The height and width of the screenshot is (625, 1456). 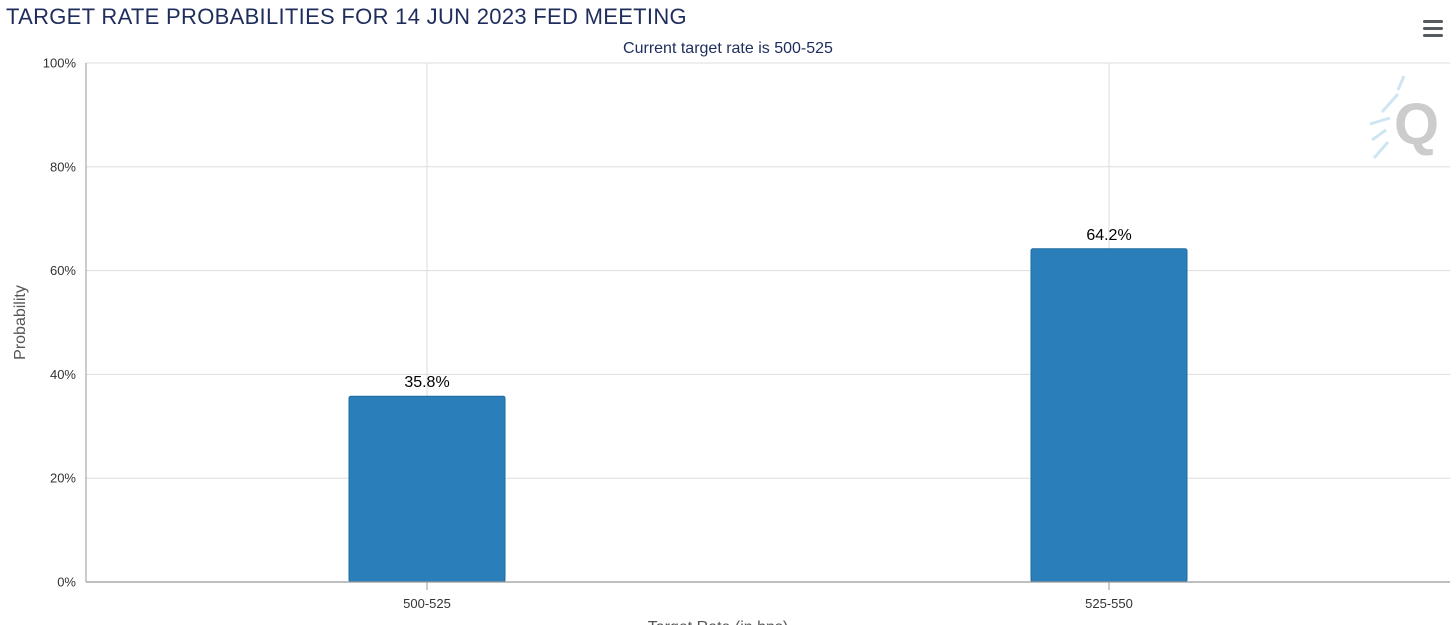 What do you see at coordinates (1109, 603) in the screenshot?
I see `x-tick-label: 525-550` at bounding box center [1109, 603].